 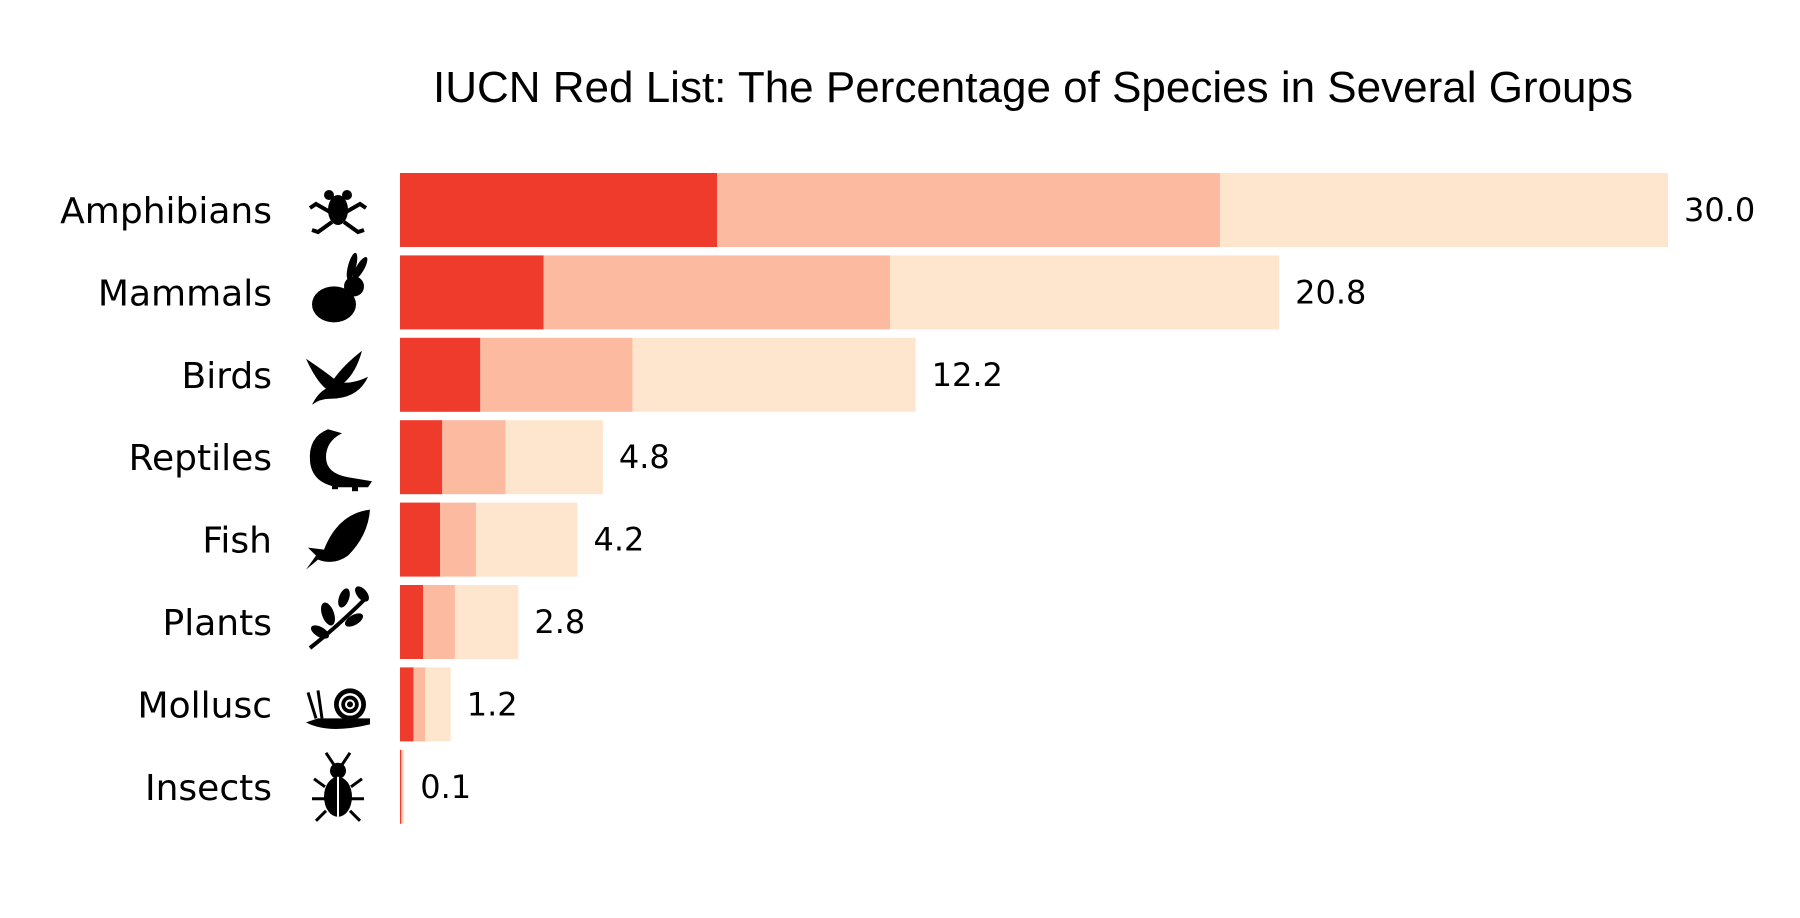 I want to click on value-label: 20.8, so click(x=1330, y=292).